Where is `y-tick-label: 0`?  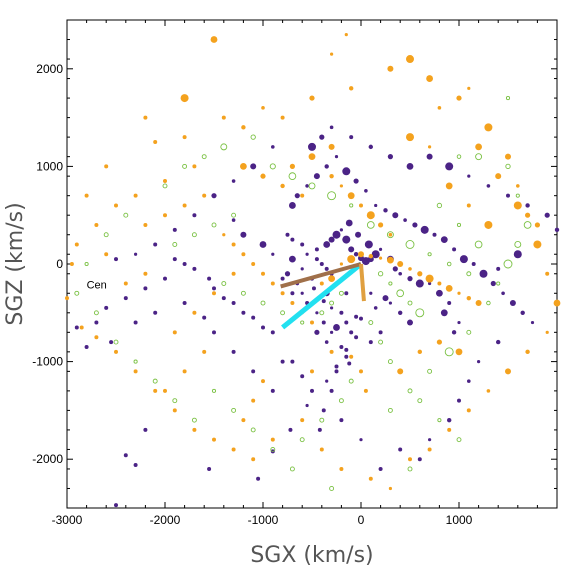
y-tick-label: 0 is located at coordinates (59, 264).